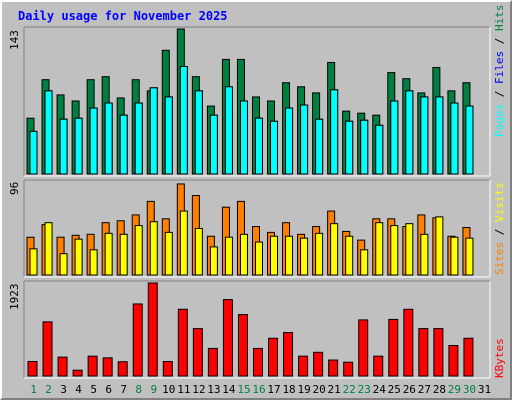 This screenshot has width=512, height=400. Describe the element at coordinates (78, 389) in the screenshot. I see `day-label-4: 4` at that location.